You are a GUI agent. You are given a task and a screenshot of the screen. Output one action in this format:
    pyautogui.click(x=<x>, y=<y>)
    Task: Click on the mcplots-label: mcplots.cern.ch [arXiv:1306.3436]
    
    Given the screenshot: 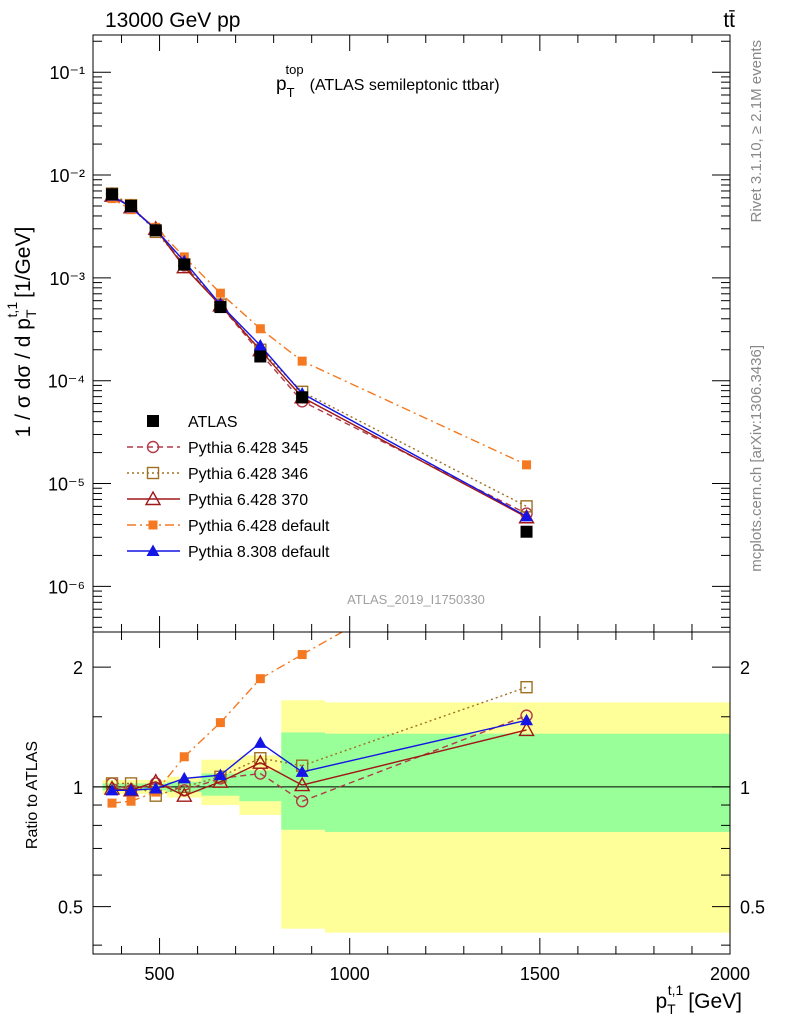 What is the action you would take?
    pyautogui.click(x=756, y=458)
    